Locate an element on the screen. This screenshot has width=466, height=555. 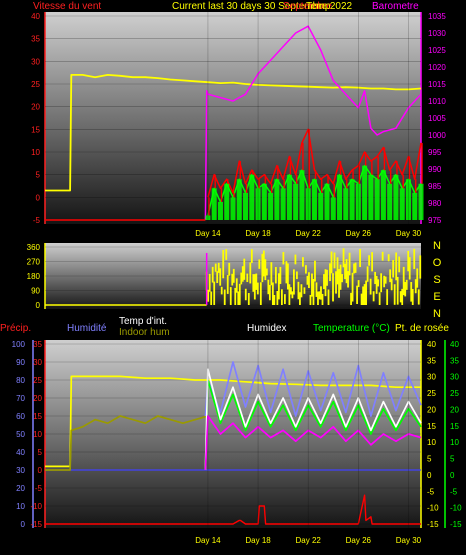
direction-tick-label: 0 is located at coordinates (38, 305).